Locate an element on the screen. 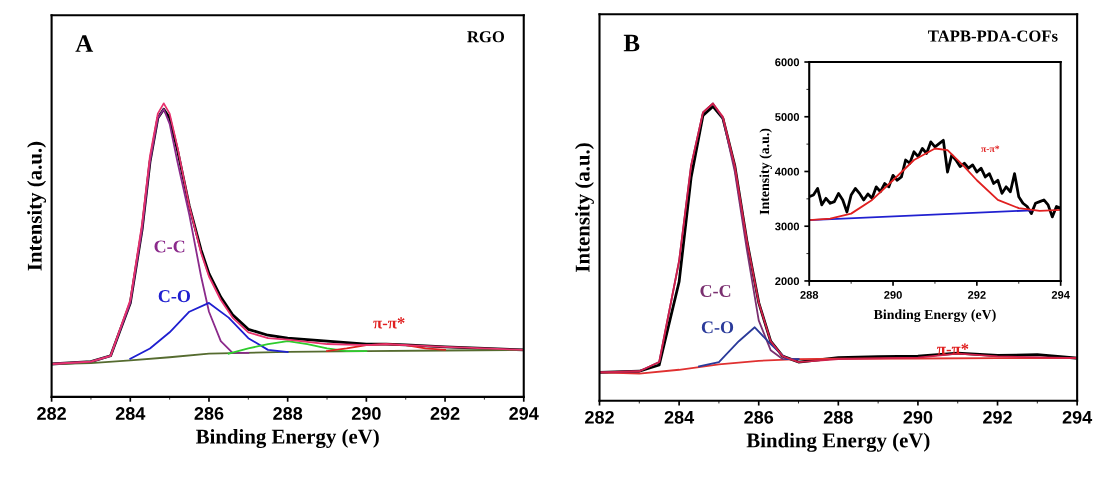 The width and height of the screenshot is (1098, 477). y-tick-label: 6000 is located at coordinates (787, 62).